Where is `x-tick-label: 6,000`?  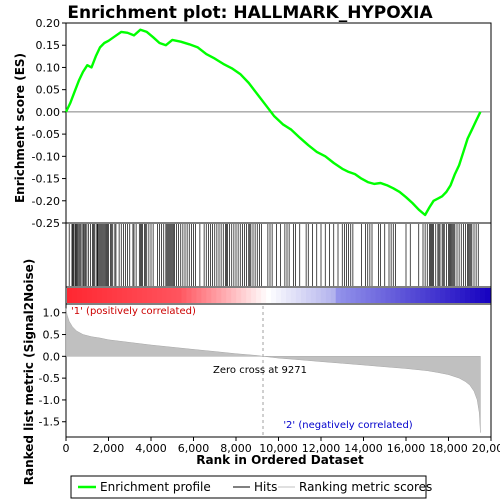
x-tick-label: 6,000 is located at coordinates (194, 448).